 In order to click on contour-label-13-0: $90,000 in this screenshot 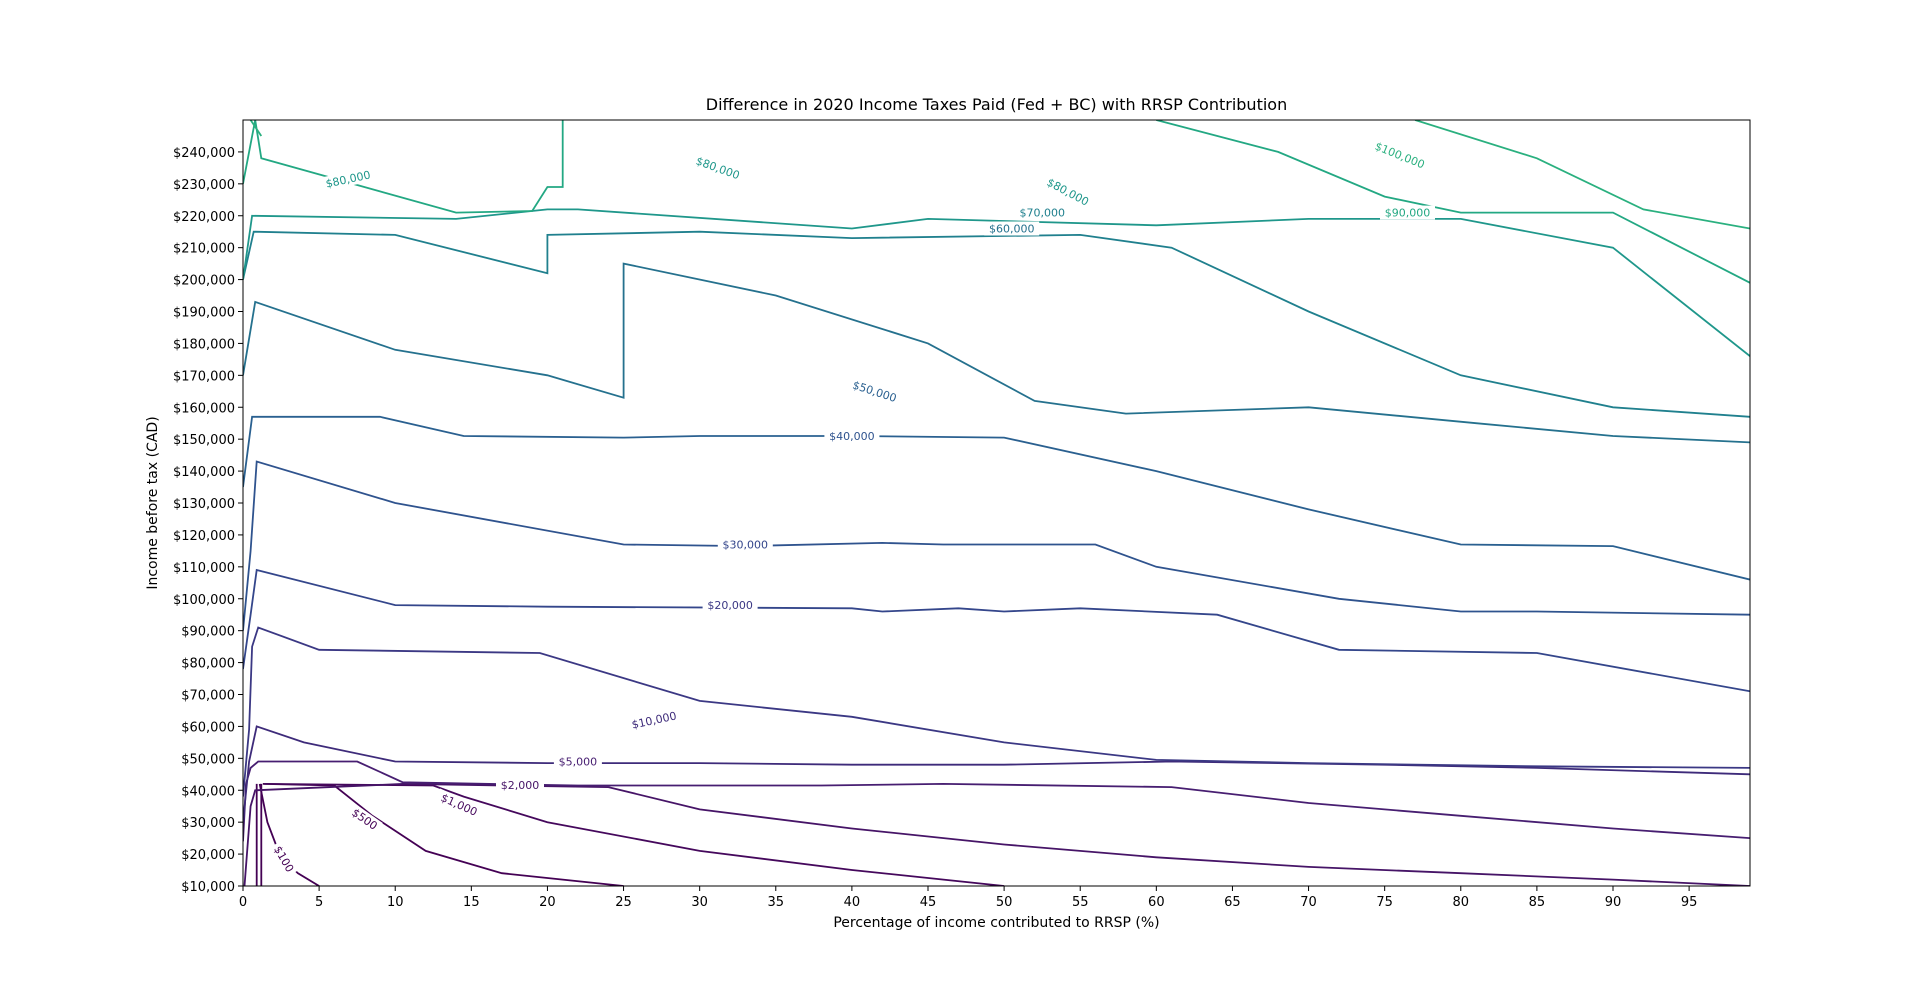, I will do `click(1408, 213)`.